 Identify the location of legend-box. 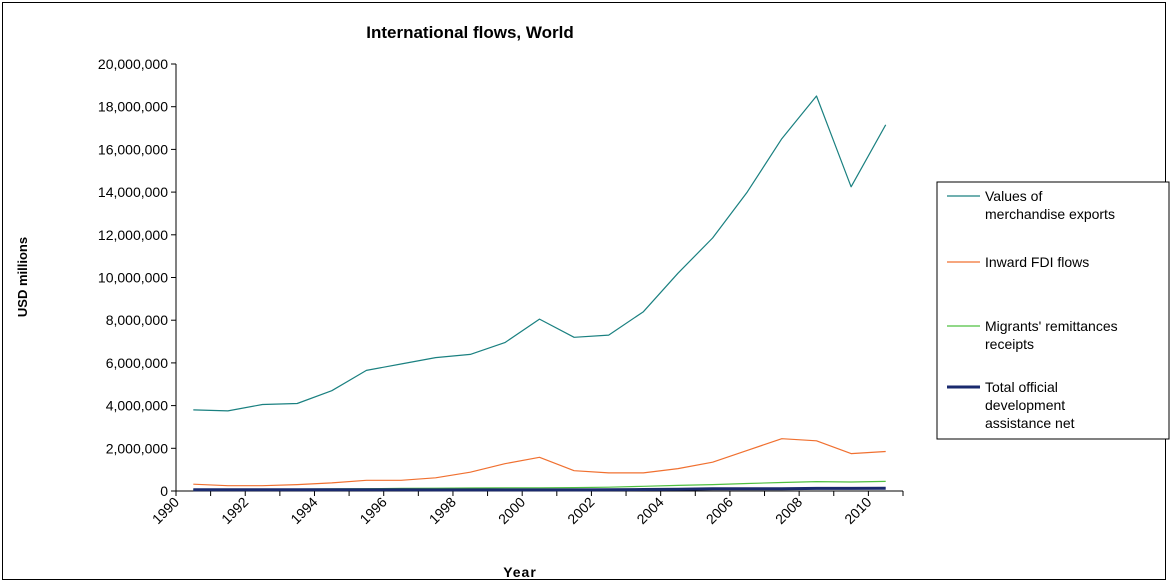
(1053, 310).